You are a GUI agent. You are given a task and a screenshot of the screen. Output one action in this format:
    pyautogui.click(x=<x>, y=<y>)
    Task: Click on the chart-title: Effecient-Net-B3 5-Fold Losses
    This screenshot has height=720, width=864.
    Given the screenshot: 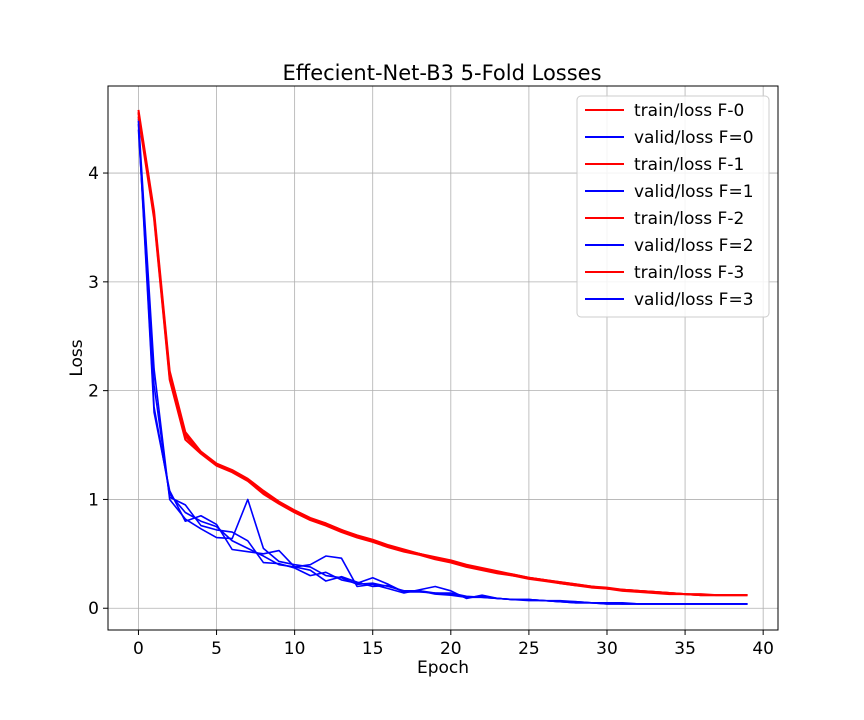 What is the action you would take?
    pyautogui.click(x=441, y=73)
    